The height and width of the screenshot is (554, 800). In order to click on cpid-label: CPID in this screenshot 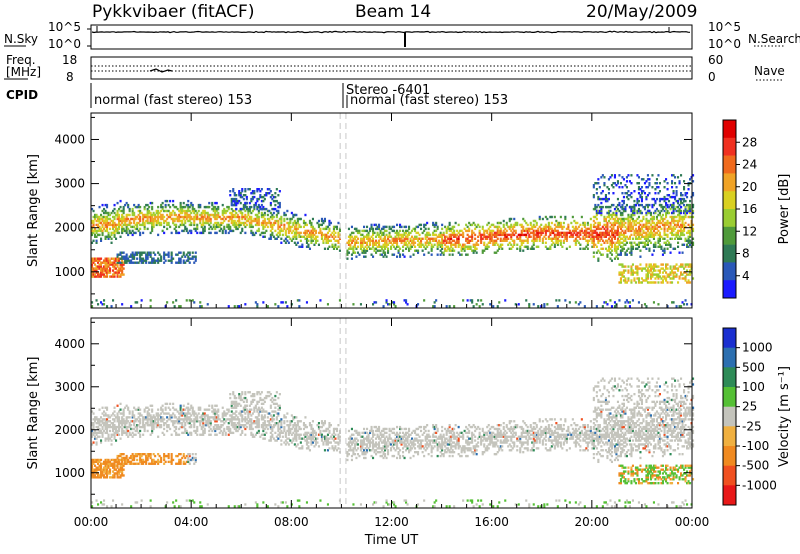, I will do `click(22, 95)`.